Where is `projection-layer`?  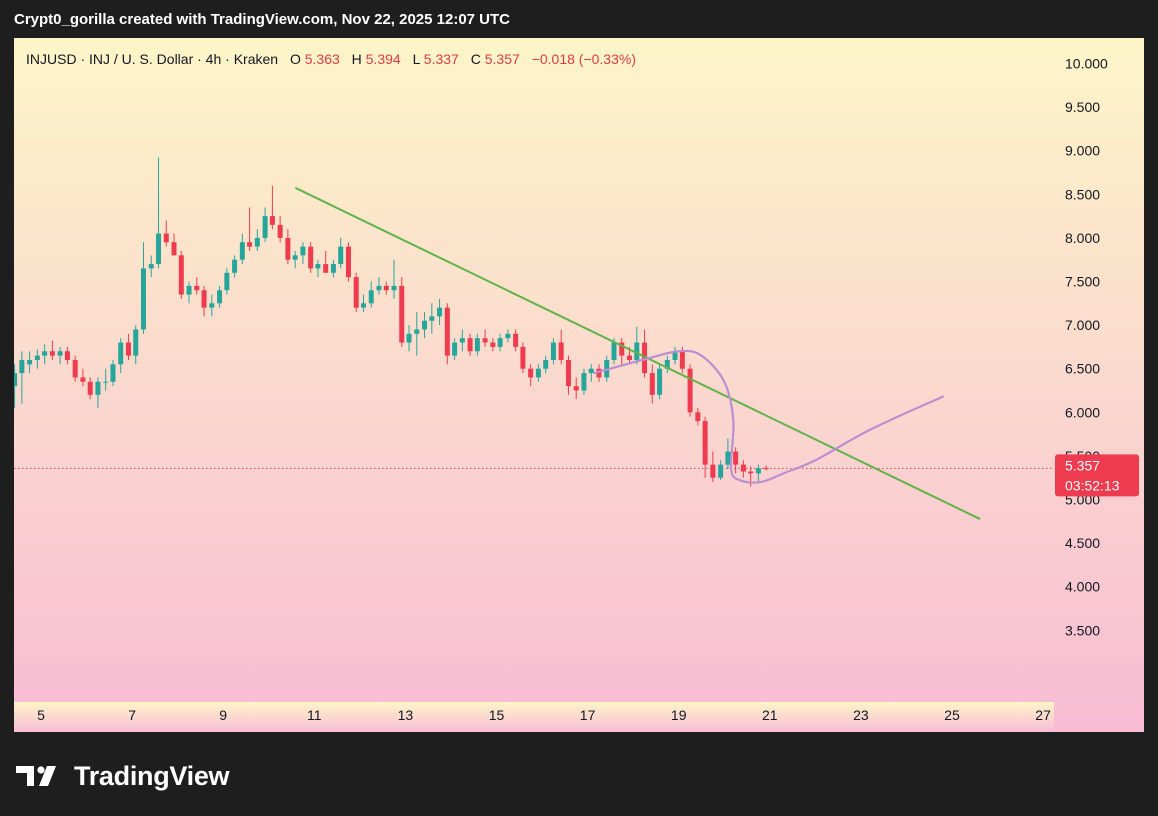 projection-layer is located at coordinates (768, 416).